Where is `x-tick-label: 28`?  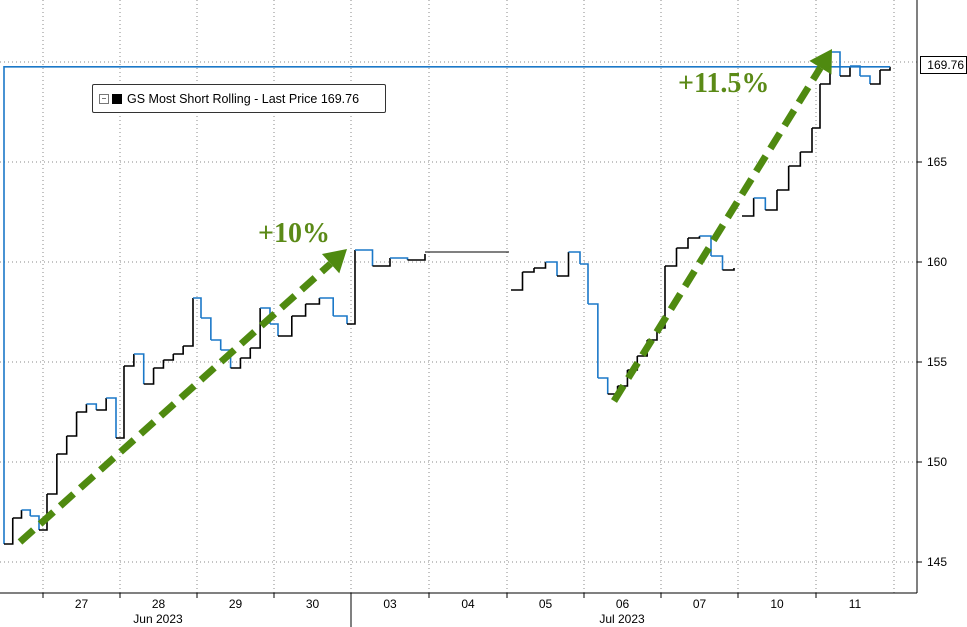 x-tick-label: 28 is located at coordinates (159, 604).